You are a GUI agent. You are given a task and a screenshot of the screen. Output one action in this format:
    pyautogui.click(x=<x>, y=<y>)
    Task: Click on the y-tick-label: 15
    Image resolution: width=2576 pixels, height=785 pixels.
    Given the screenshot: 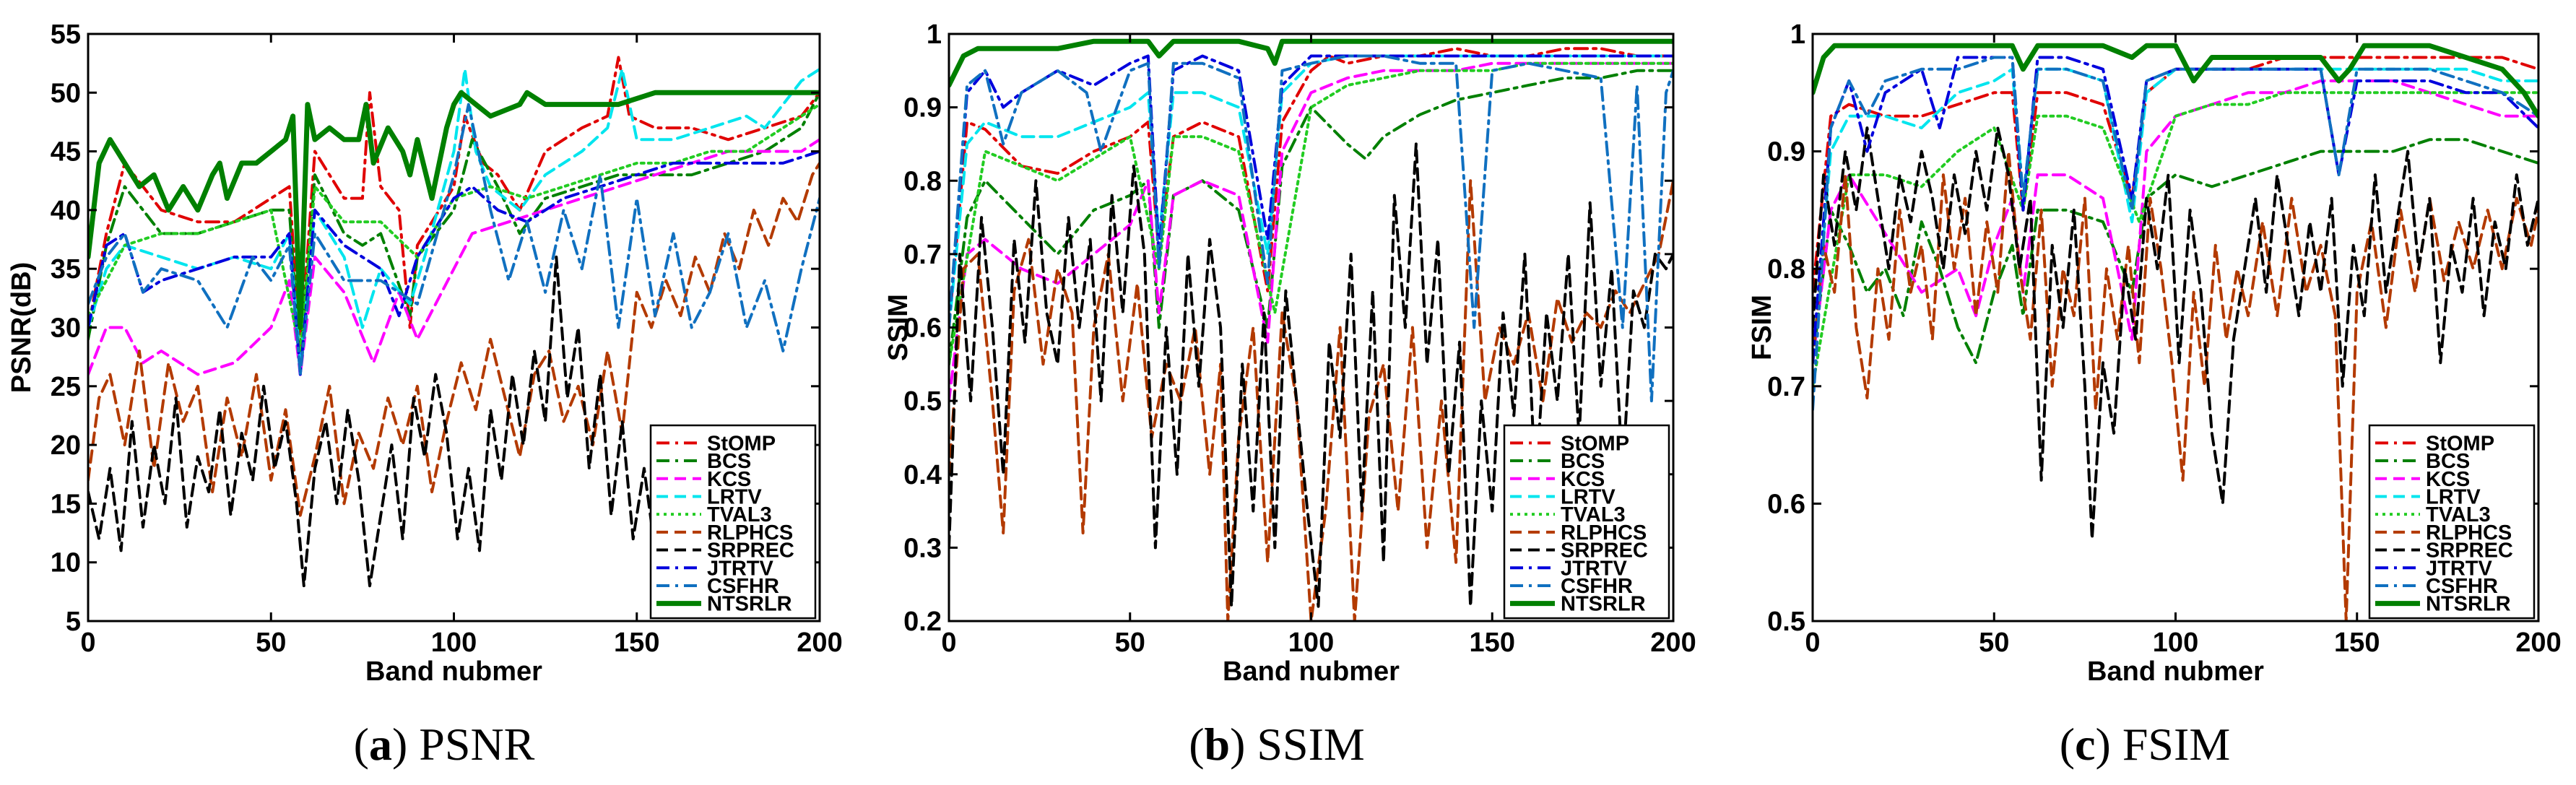 What is the action you would take?
    pyautogui.click(x=66, y=504)
    